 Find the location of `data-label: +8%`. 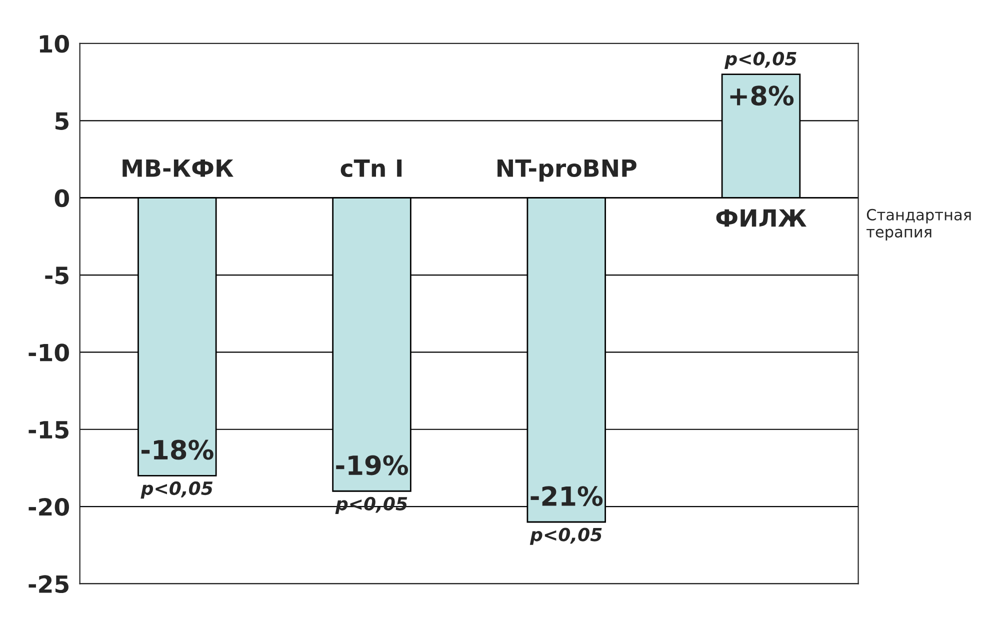

data-label: +8% is located at coordinates (762, 96).